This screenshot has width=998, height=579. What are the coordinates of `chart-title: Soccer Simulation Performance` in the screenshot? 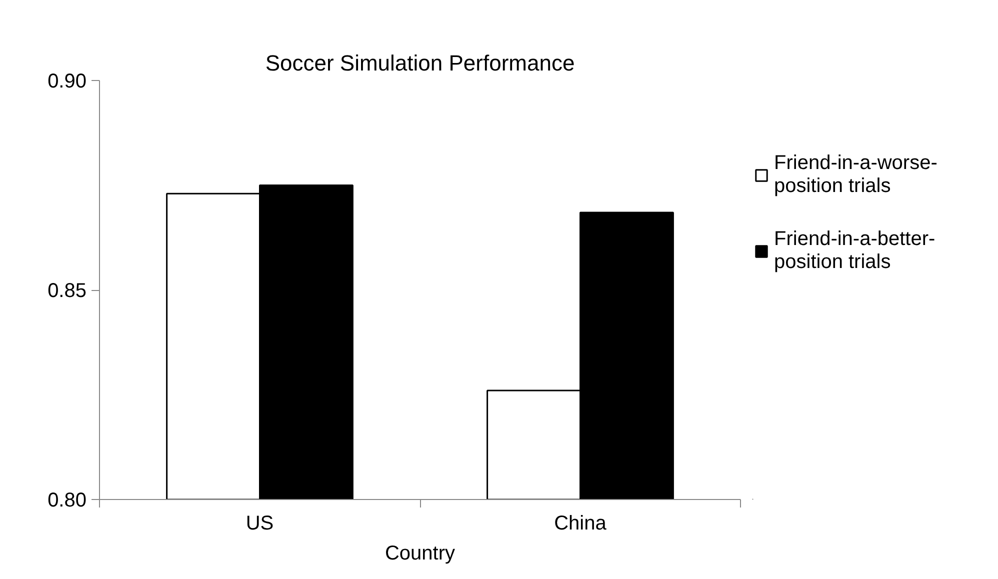 It's located at (420, 63).